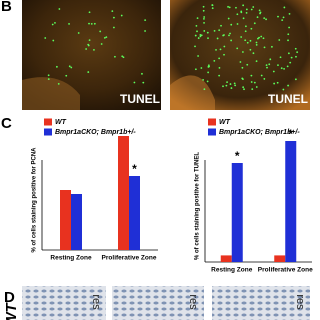 This screenshot has height=320, width=320. Describe the element at coordinates (158, 303) in the screenshot. I see `micrograph` at that location.